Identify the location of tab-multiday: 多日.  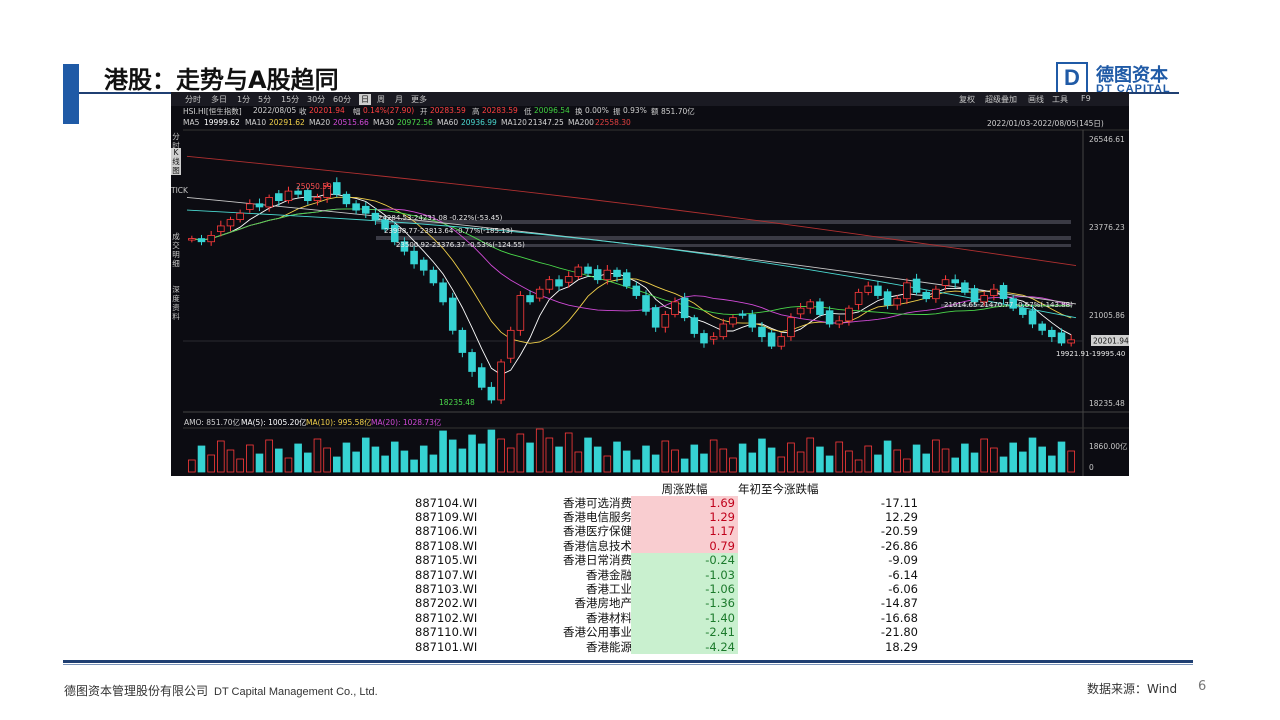
(219, 99).